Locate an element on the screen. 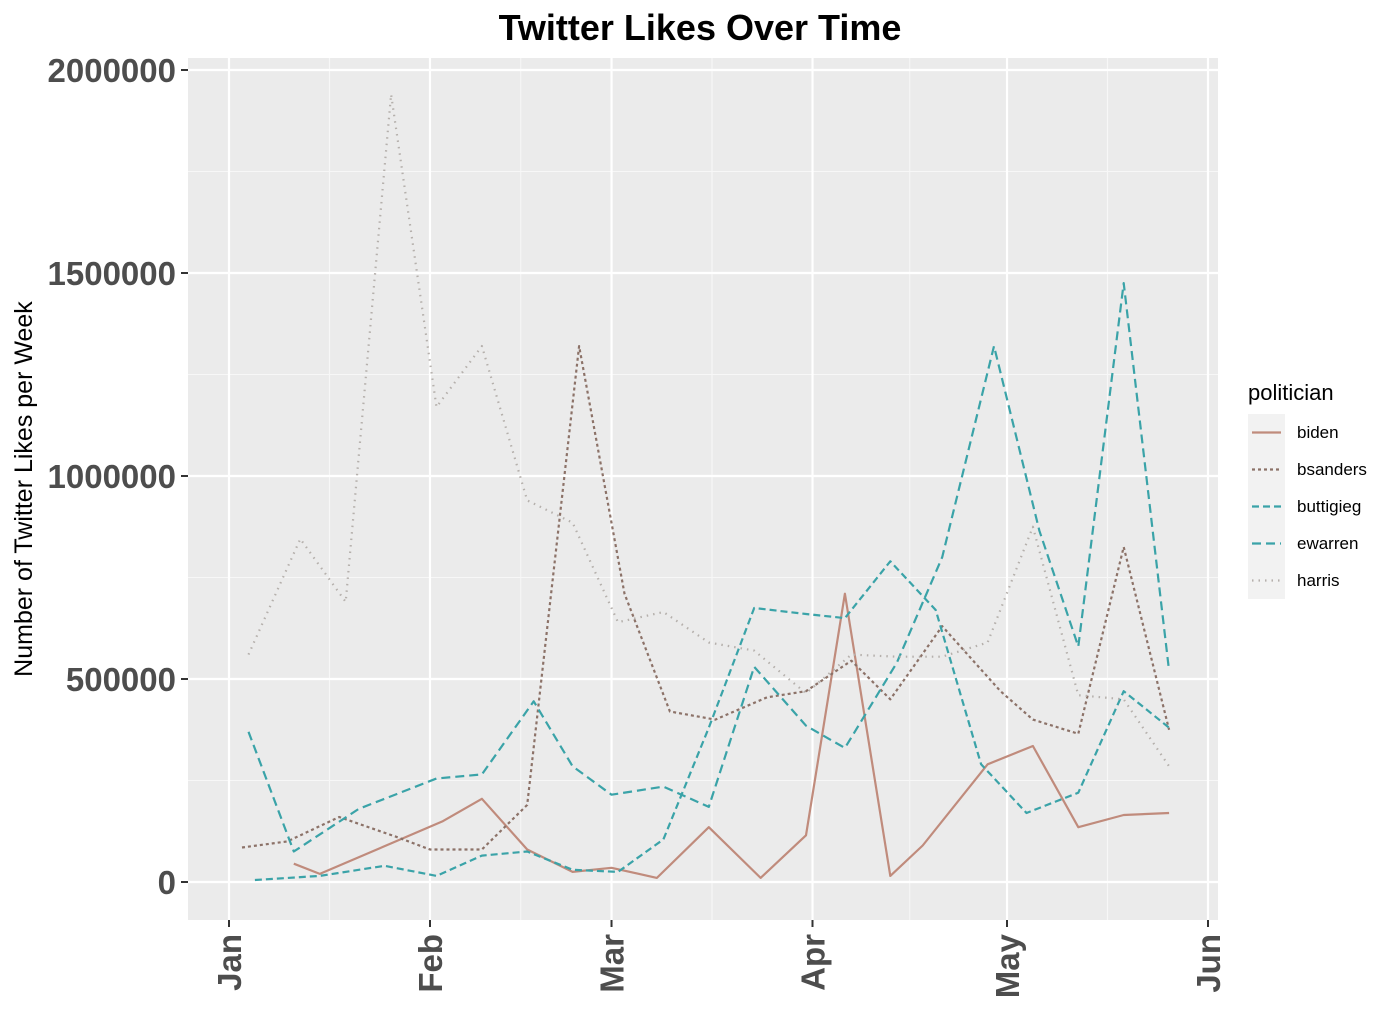  chart-title: Twitter Likes Over Time is located at coordinates (700, 27).